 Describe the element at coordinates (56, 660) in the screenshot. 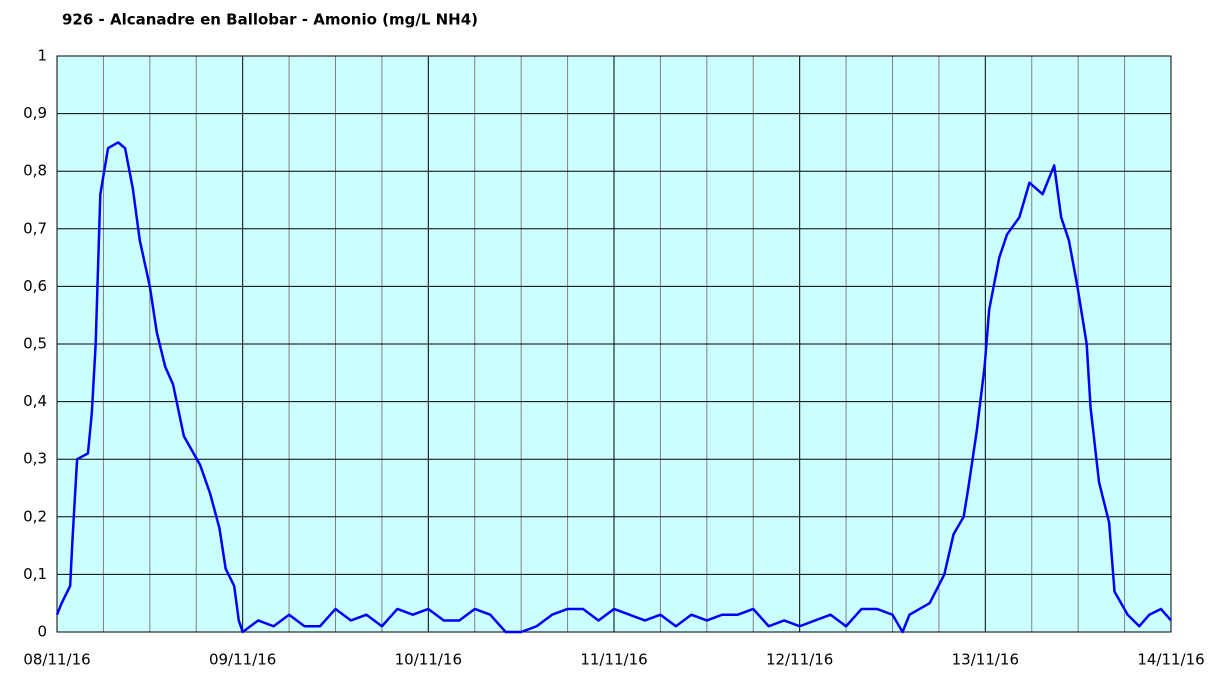

I see `x-tick-label: 08/11/16` at that location.